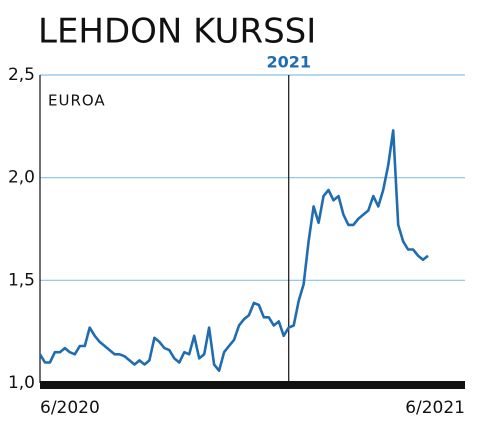 The height and width of the screenshot is (441, 500). What do you see at coordinates (435, 408) in the screenshot?
I see `x-tick-label: 6/2021` at bounding box center [435, 408].